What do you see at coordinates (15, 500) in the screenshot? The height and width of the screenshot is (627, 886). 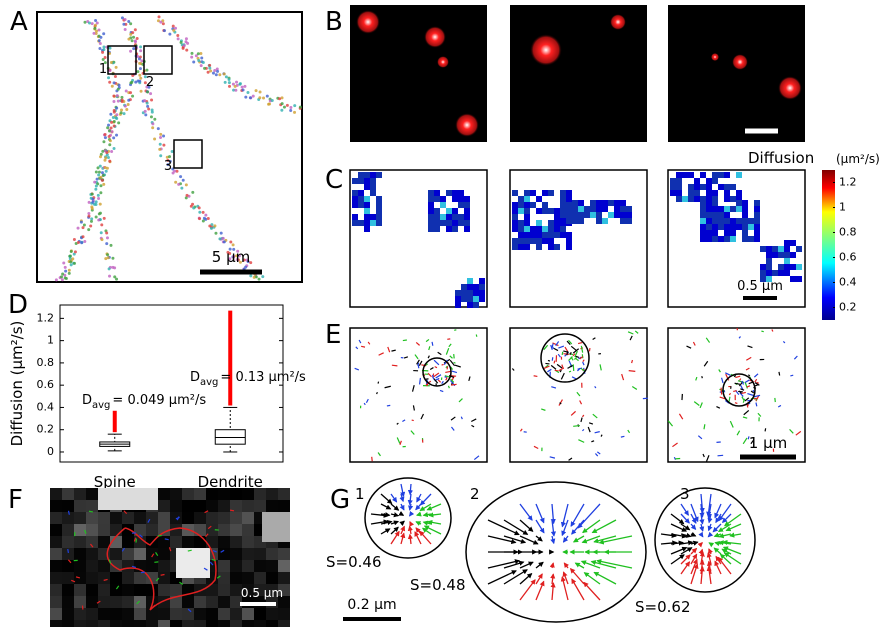 I see `panel-letter: F` at bounding box center [15, 500].